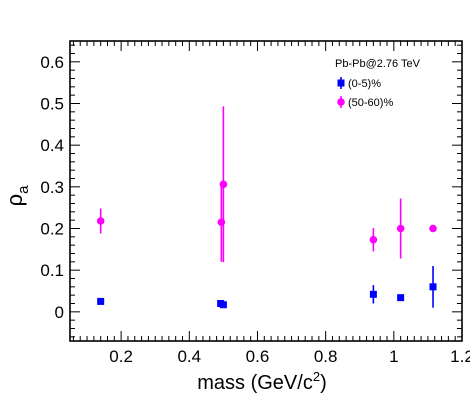  I want to click on legend-marker-square, so click(341, 83).